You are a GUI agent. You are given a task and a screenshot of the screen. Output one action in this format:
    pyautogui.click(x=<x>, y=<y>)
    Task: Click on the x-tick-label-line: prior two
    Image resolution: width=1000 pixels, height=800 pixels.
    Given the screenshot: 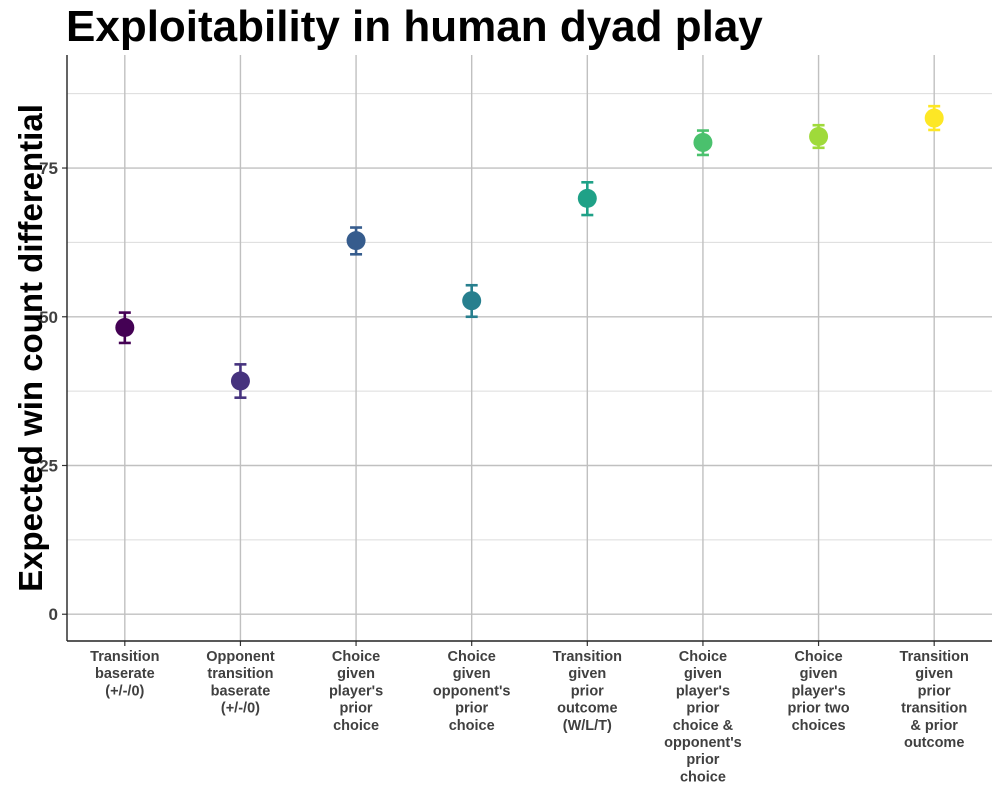 What is the action you would take?
    pyautogui.click(x=819, y=709)
    